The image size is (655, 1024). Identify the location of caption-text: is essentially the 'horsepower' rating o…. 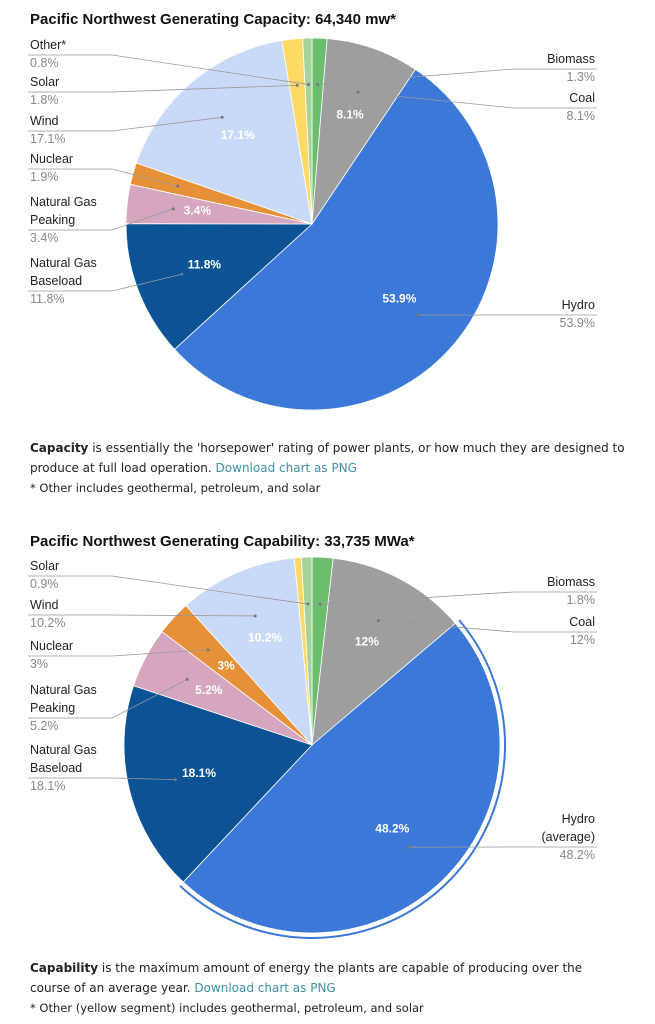
(327, 458).